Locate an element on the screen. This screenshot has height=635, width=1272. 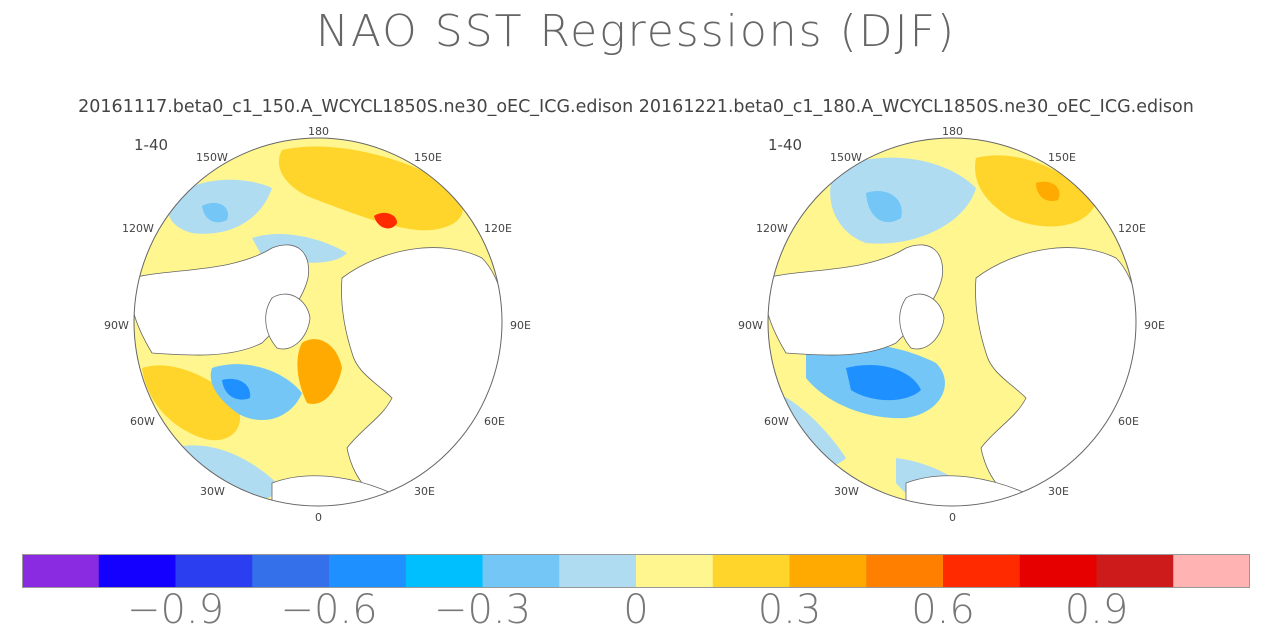
colorbar-tick-label: −0.3 is located at coordinates (482, 610).